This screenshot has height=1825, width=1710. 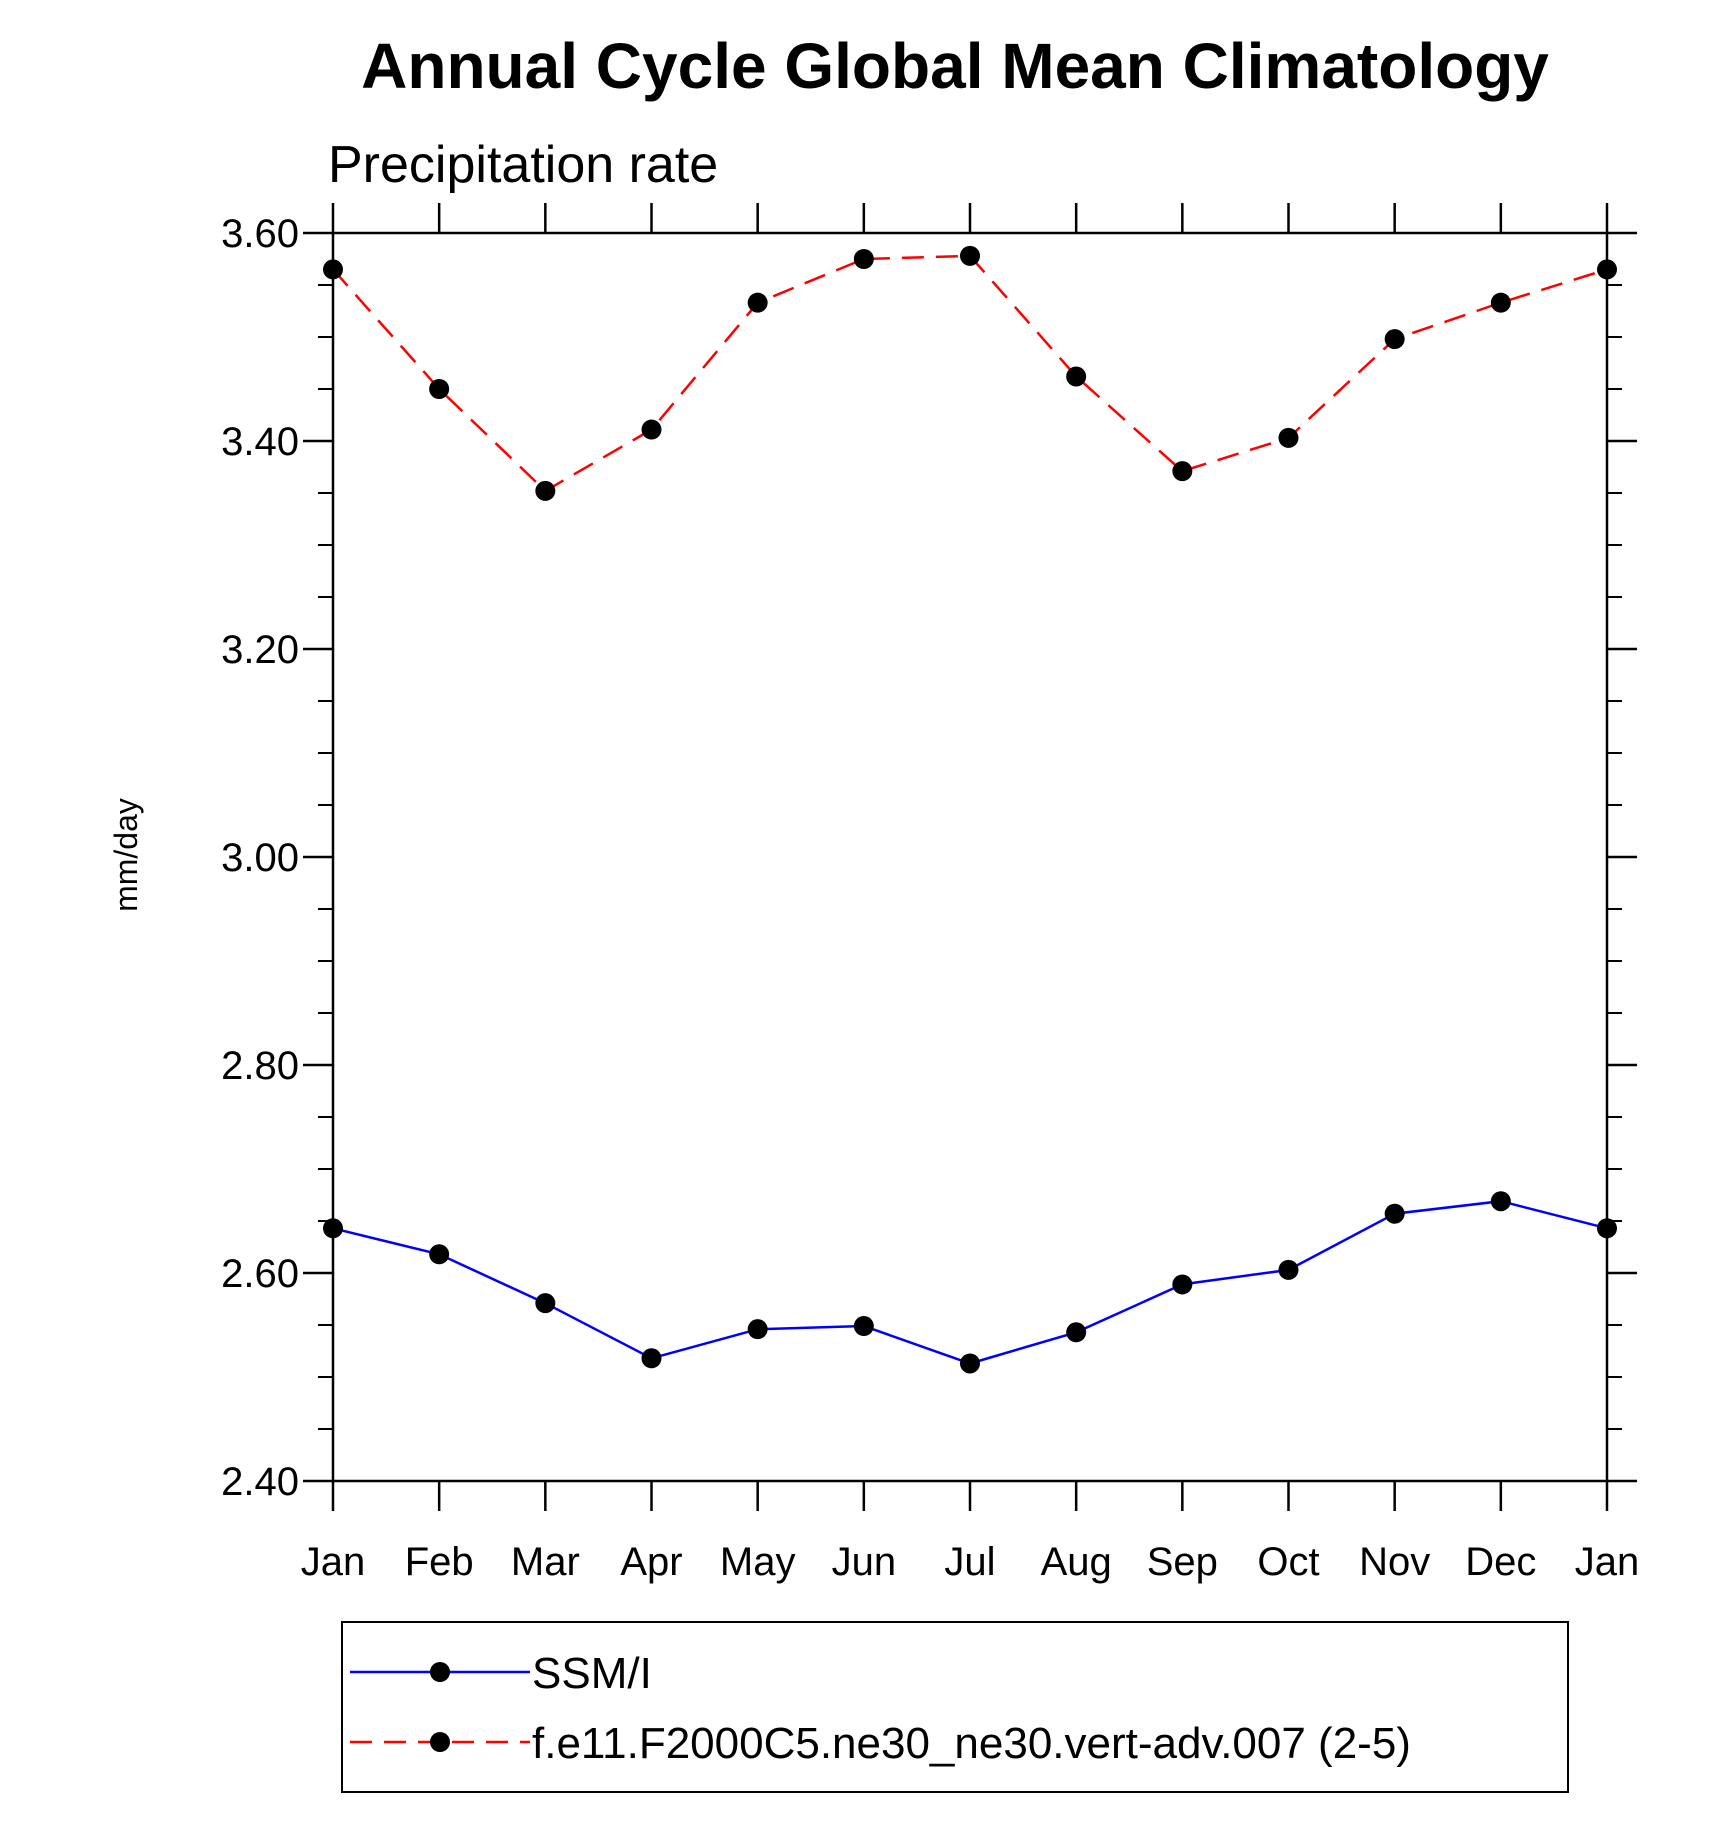 What do you see at coordinates (758, 1562) in the screenshot?
I see `x-tick-label: May` at bounding box center [758, 1562].